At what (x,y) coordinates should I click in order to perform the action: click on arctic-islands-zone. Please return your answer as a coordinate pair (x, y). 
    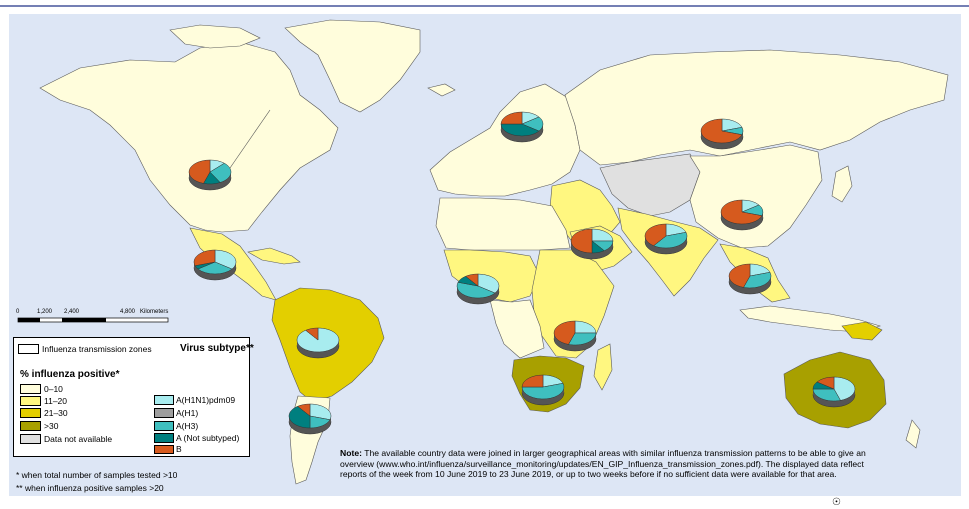
    Looking at the image, I should click on (215, 36).